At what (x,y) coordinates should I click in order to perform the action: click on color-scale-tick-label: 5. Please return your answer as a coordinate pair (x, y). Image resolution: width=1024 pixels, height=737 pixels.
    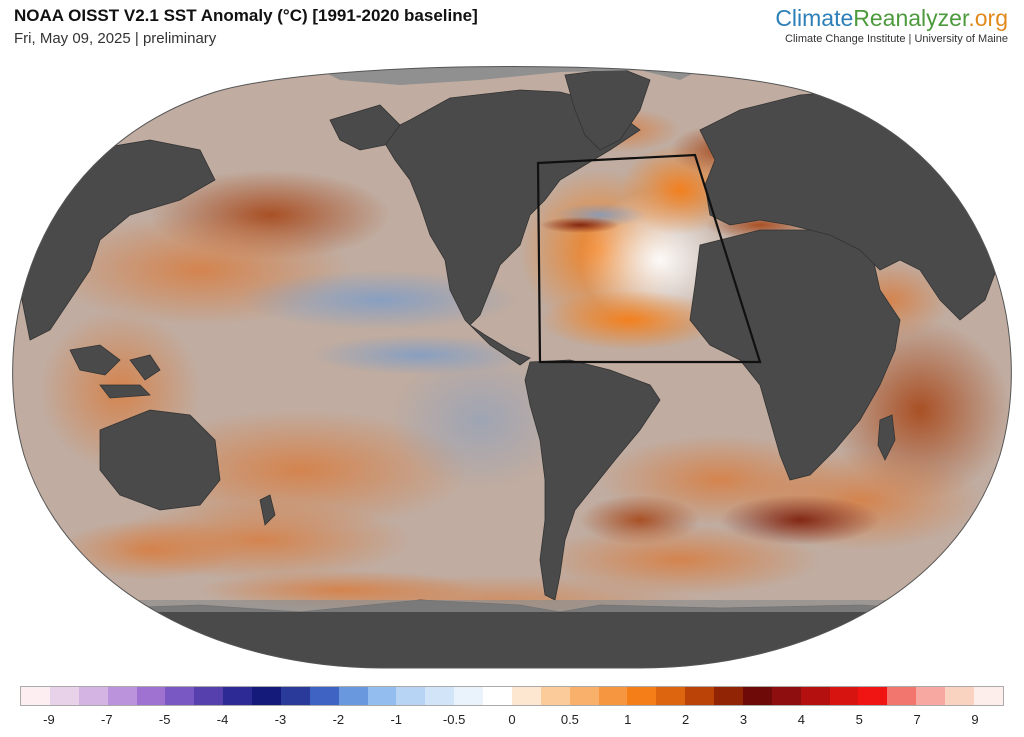
    Looking at the image, I should click on (859, 719).